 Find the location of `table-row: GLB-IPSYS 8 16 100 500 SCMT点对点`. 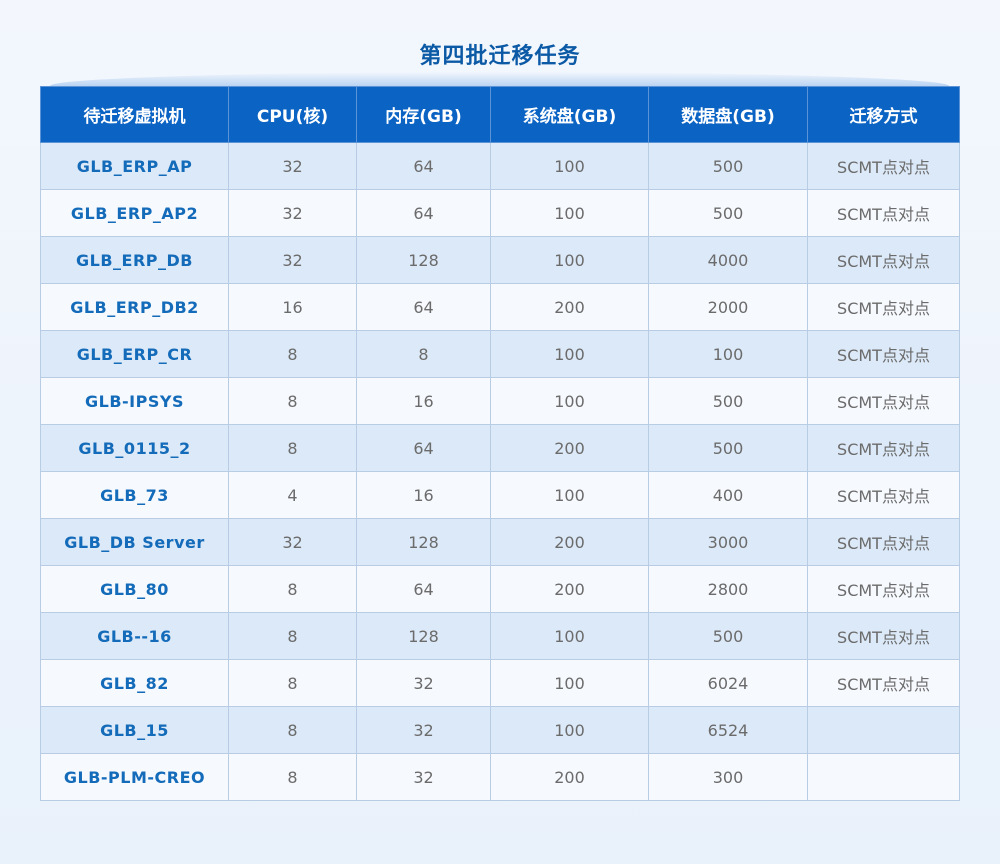

table-row: GLB-IPSYS 8 16 100 500 SCMT点对点 is located at coordinates (500, 401).